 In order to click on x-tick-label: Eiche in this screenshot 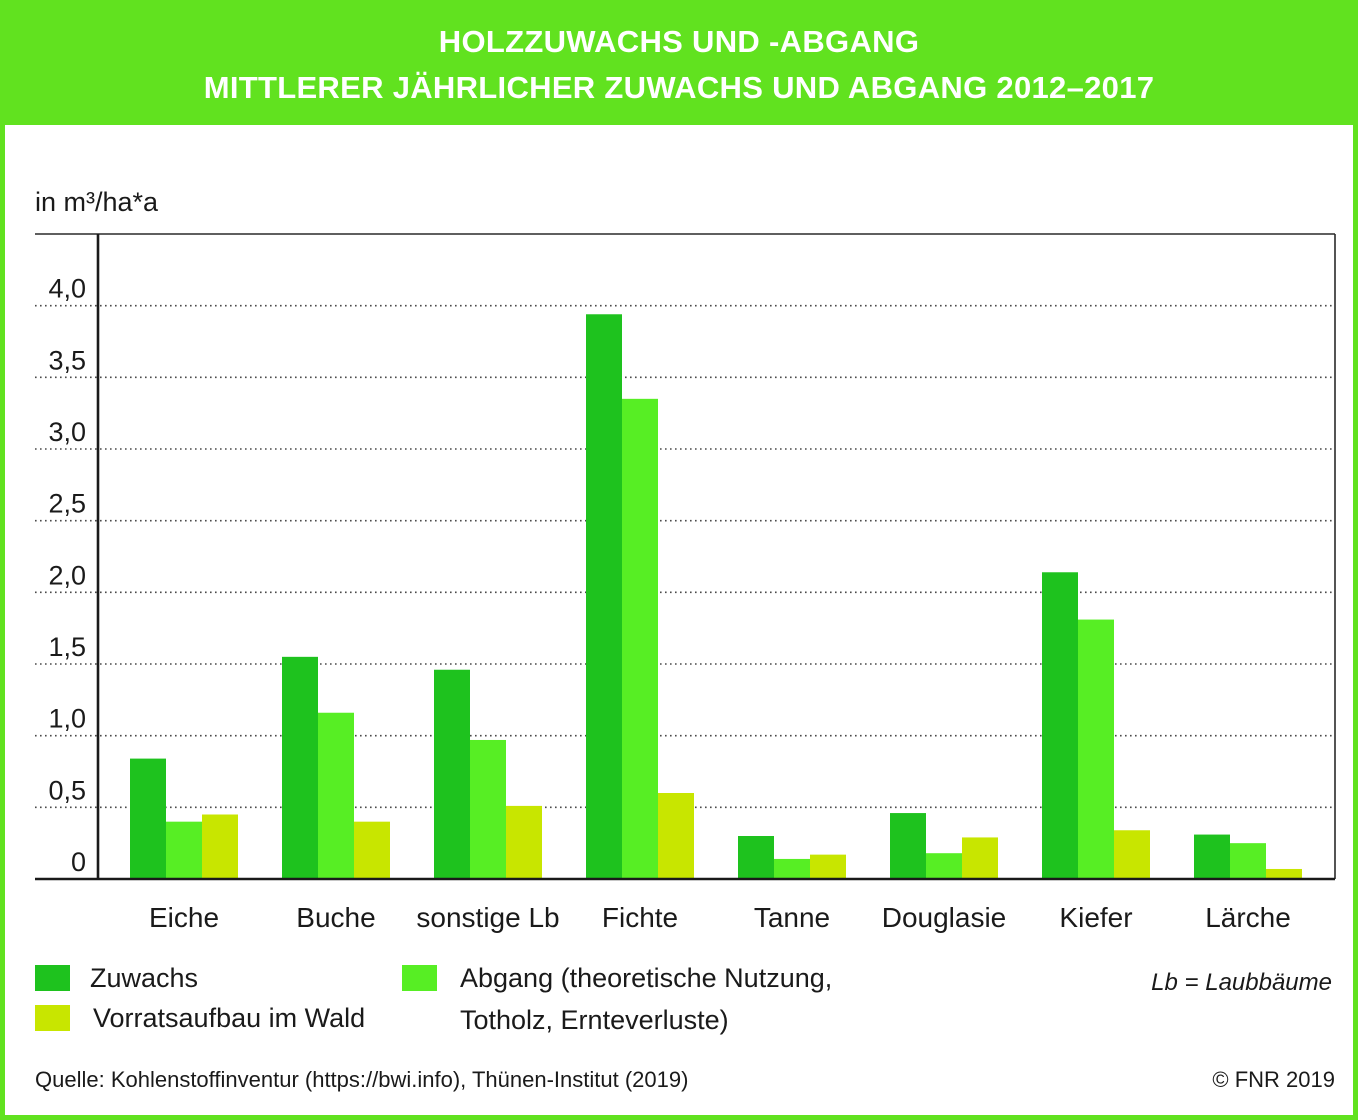, I will do `click(184, 917)`.